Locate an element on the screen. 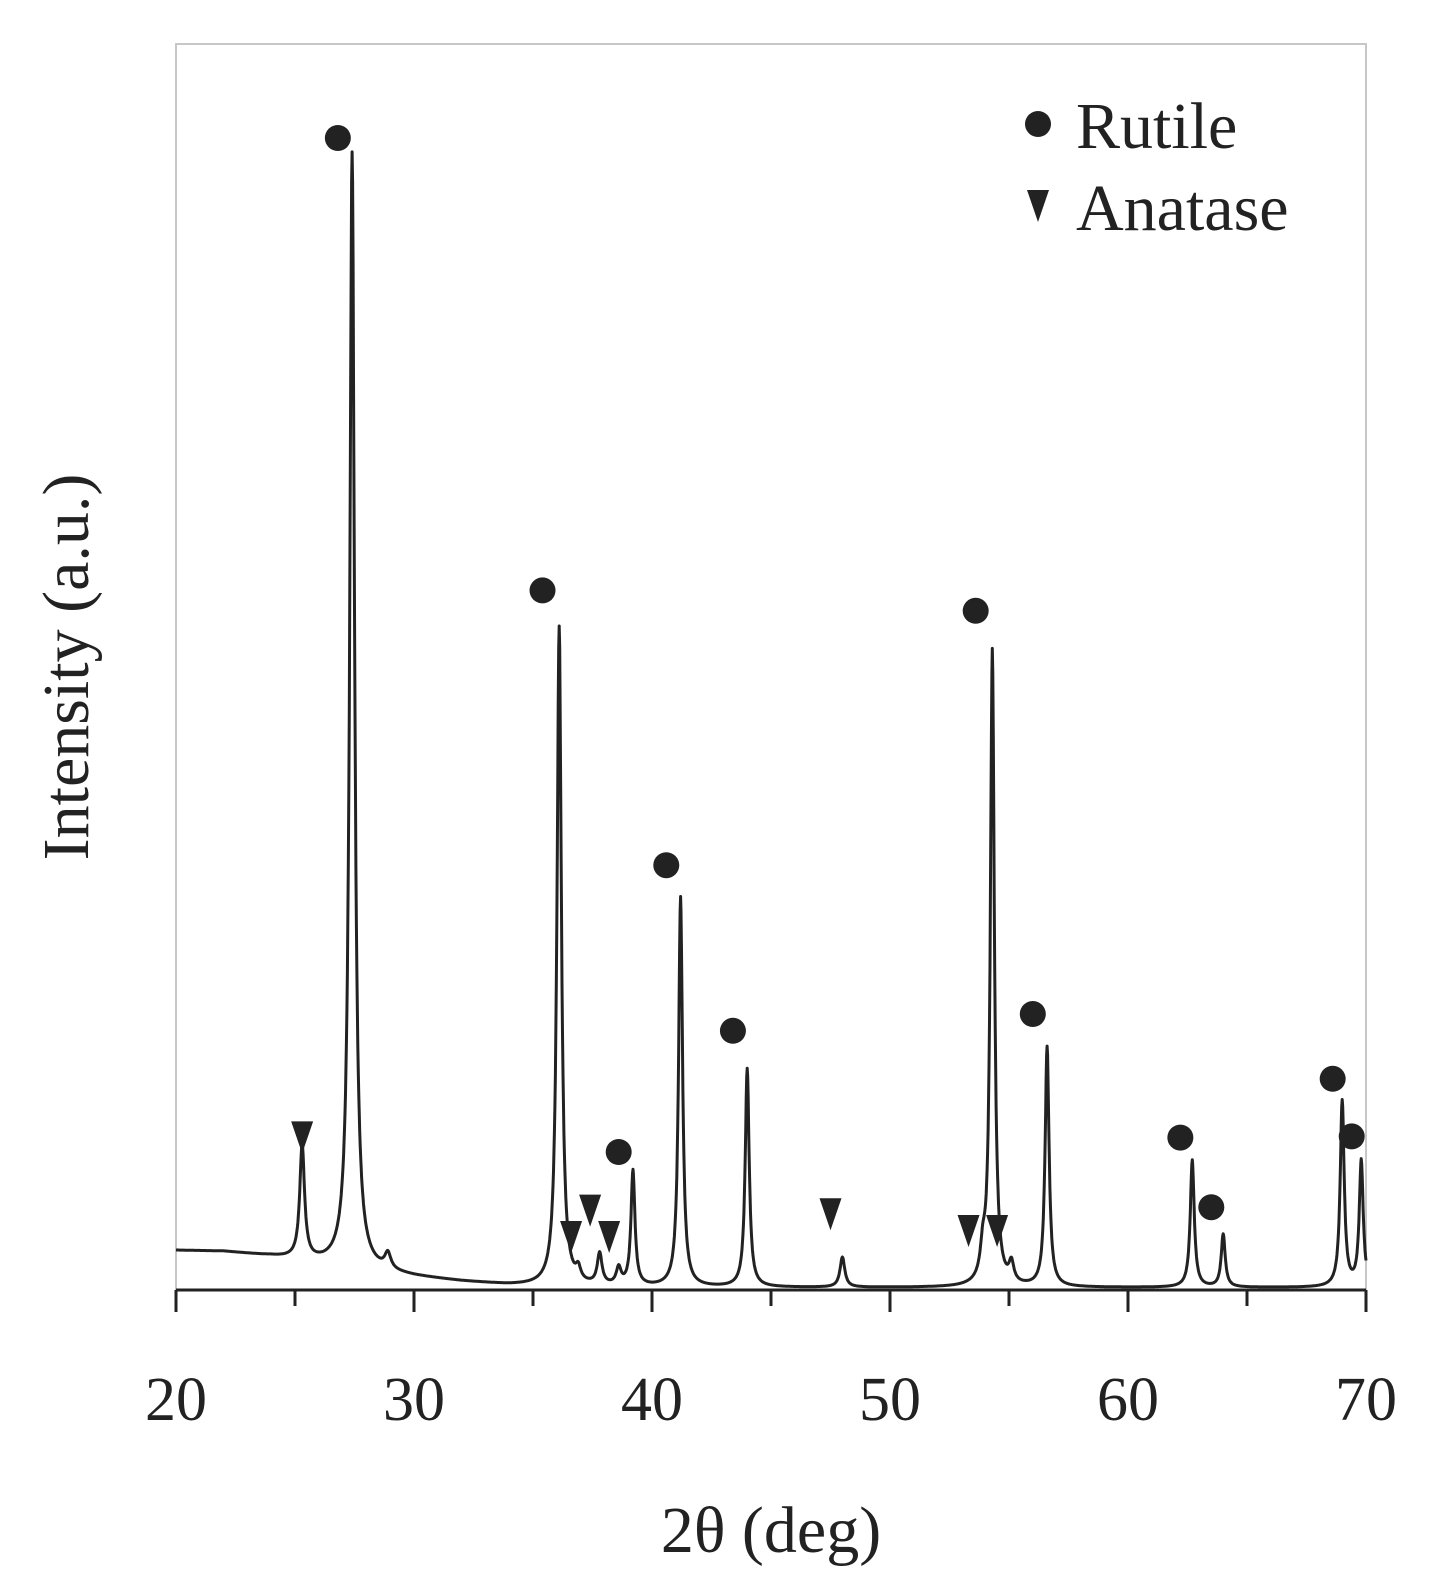  y-axis-title: Intensity (a.u.) is located at coordinates (66, 667).